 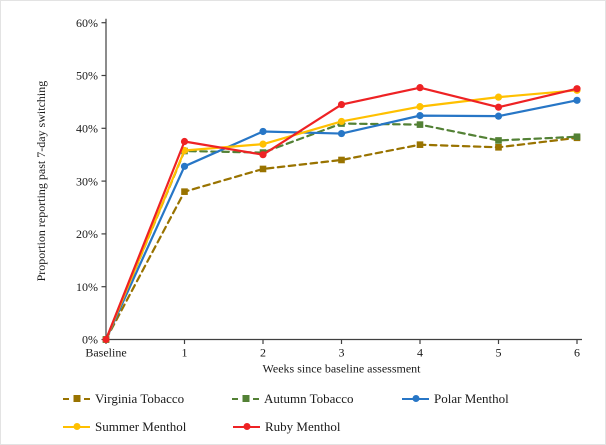 I want to click on legend-item-ruby-menthol: Ruby Menthol, so click(x=286, y=427).